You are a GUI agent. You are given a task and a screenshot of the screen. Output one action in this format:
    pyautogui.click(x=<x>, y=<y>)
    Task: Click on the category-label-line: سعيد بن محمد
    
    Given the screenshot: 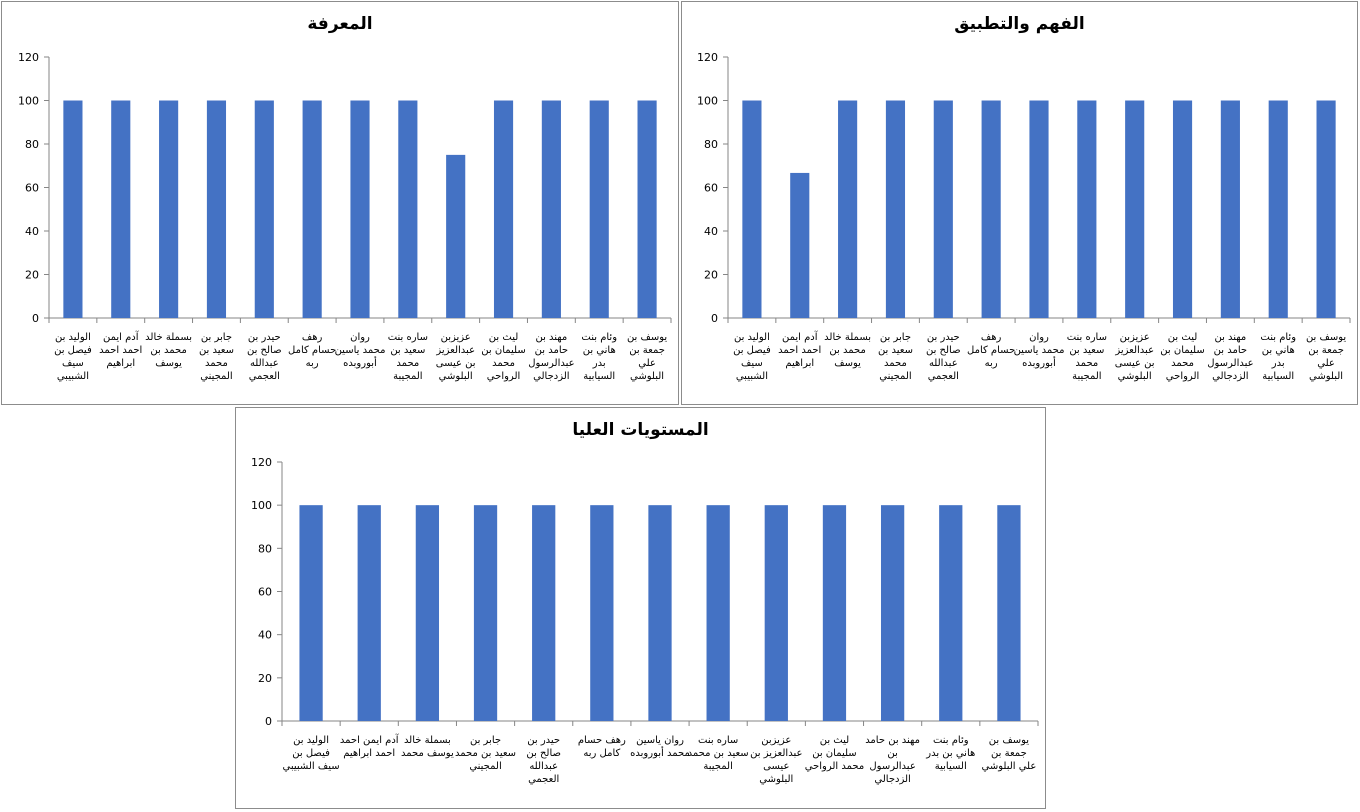 What is the action you would take?
    pyautogui.click(x=718, y=753)
    